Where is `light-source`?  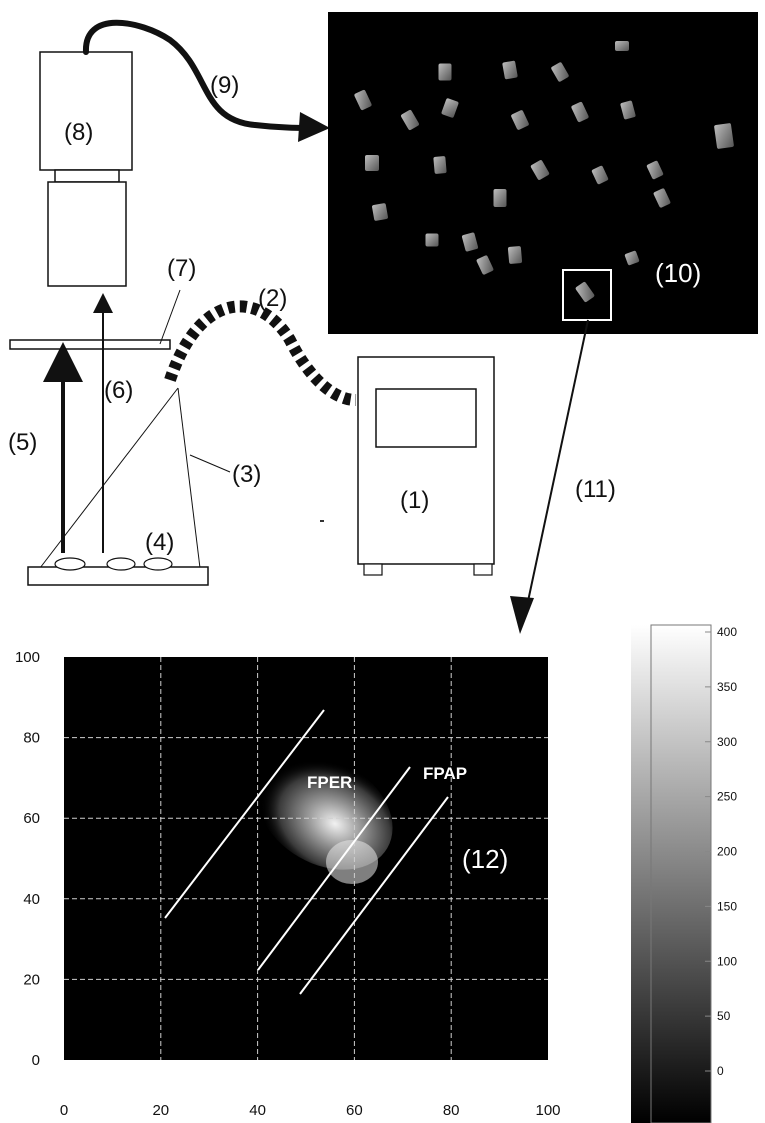 light-source is located at coordinates (426, 466).